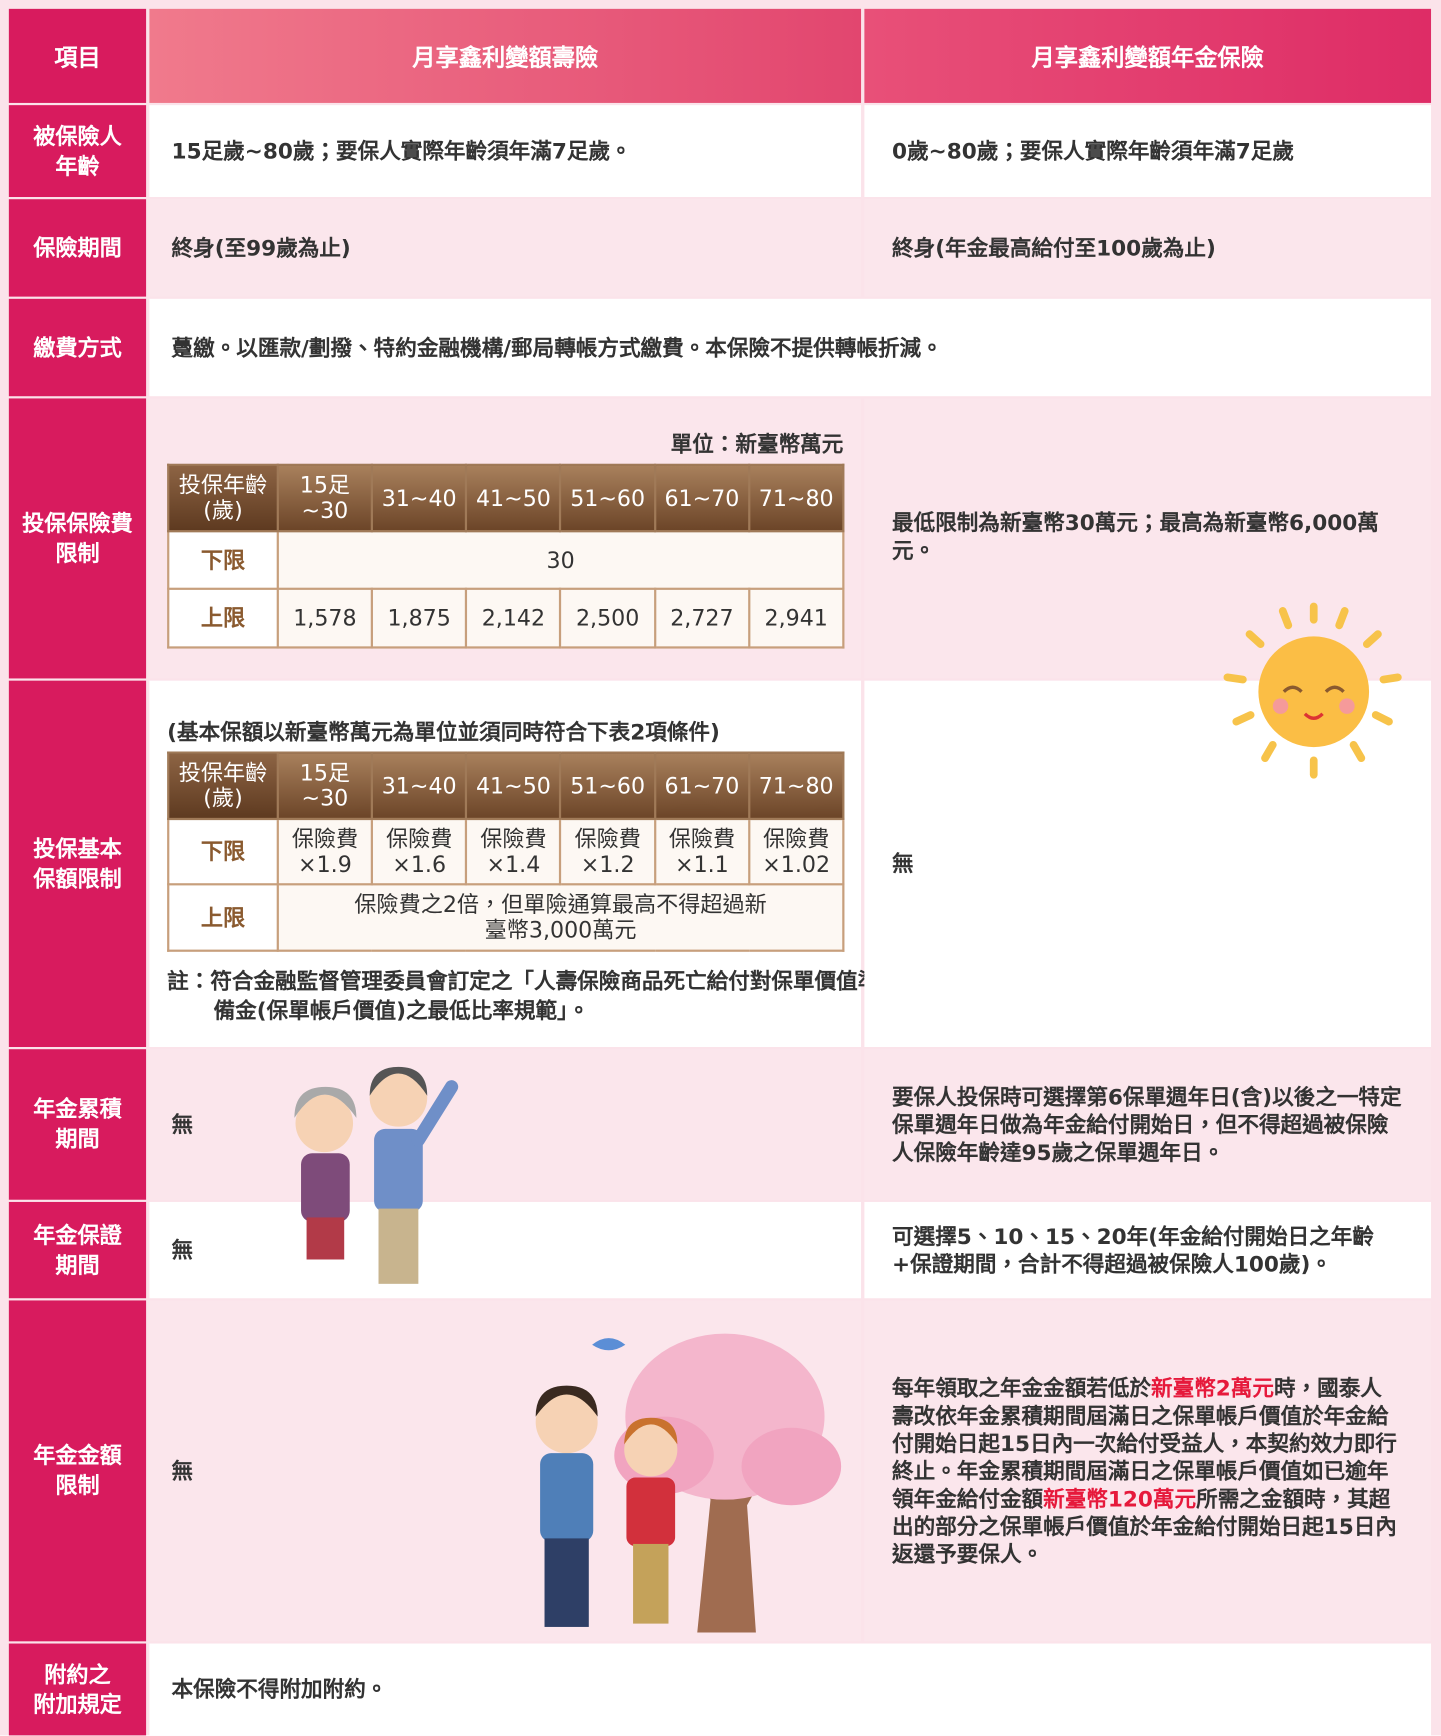  What do you see at coordinates (560, 560) in the screenshot?
I see `table-cell: 30` at bounding box center [560, 560].